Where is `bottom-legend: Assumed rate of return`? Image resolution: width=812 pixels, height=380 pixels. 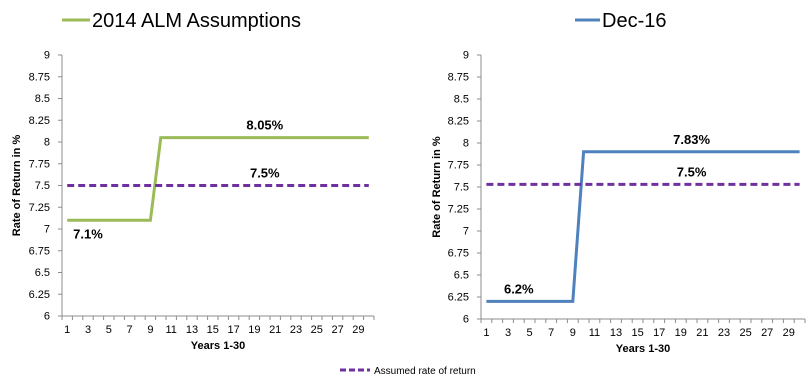
bottom-legend: Assumed rate of return is located at coordinates (408, 371).